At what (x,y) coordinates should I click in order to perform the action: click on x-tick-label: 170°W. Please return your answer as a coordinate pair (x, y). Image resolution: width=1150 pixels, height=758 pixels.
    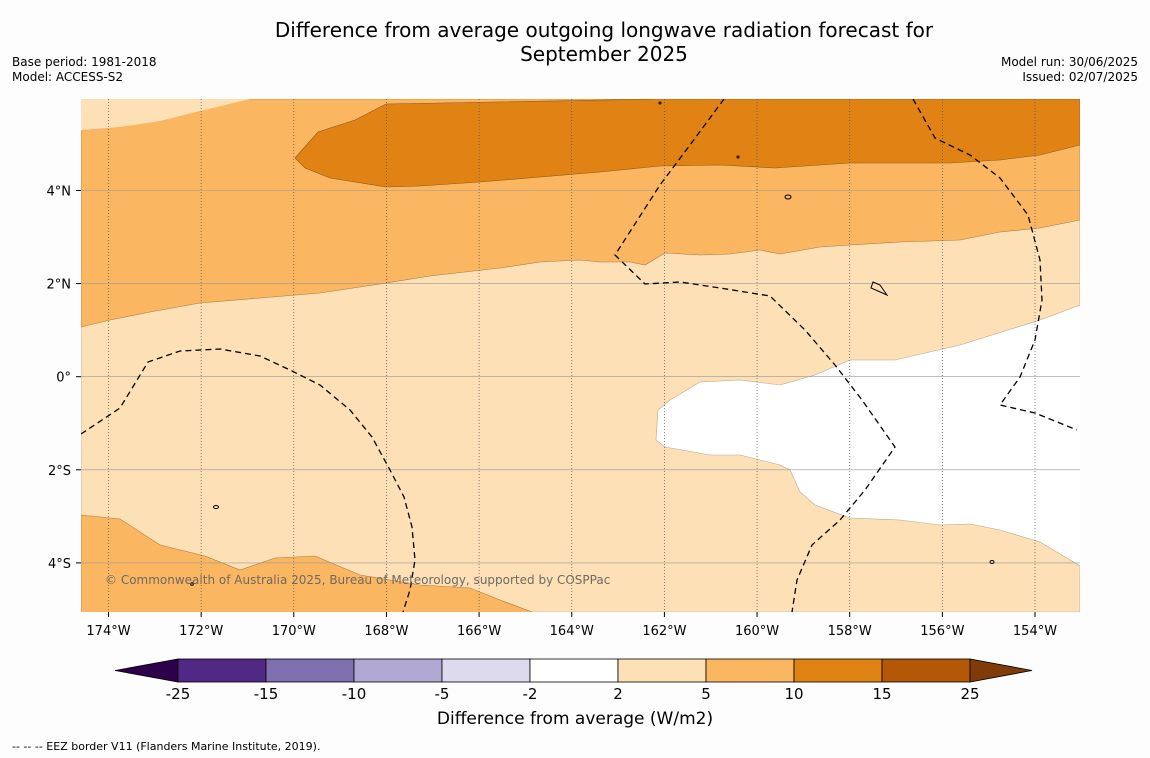
    Looking at the image, I should click on (294, 631).